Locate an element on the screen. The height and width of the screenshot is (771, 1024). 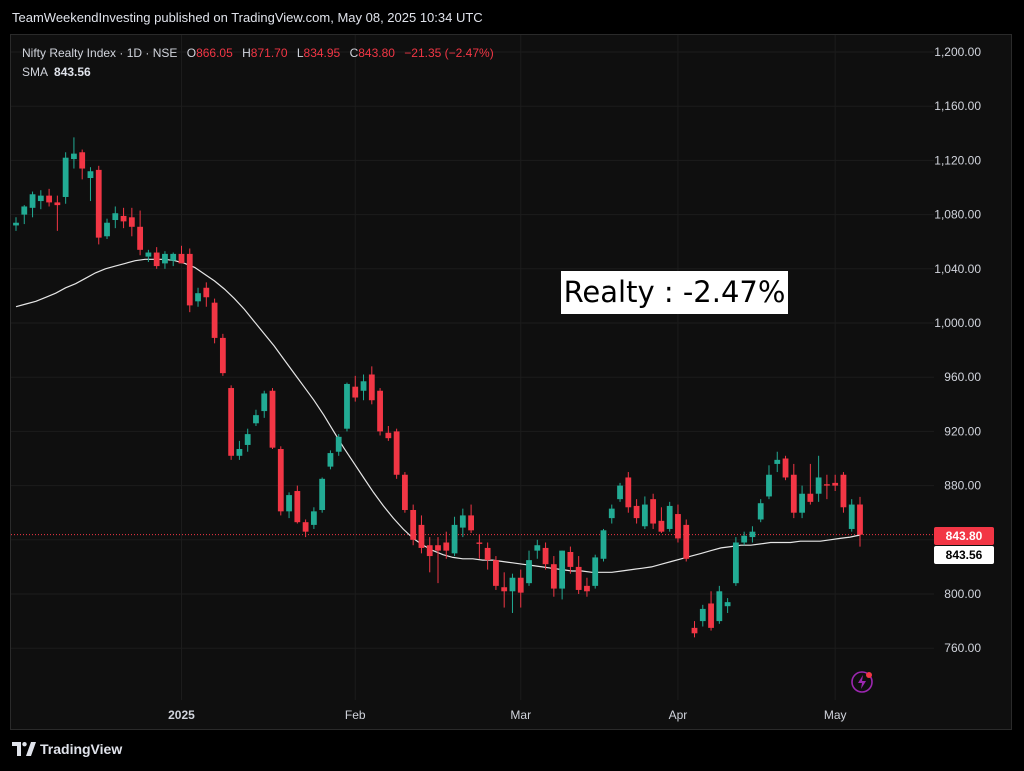
y-tick-label: 800.00 is located at coordinates (962, 594).